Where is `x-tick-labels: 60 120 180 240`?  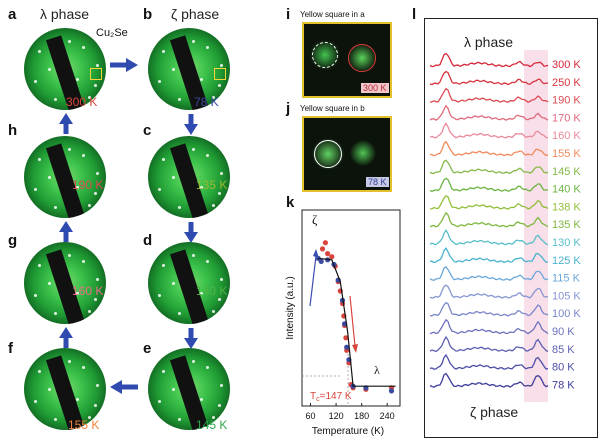
x-tick-labels: 60 120 180 240 is located at coordinates (350, 412).